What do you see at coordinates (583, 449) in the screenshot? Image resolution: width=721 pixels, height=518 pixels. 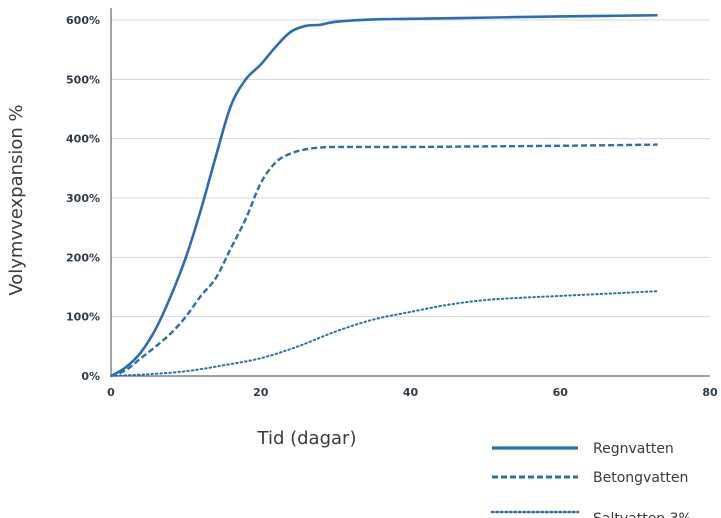 I see `legend-item-regnvatten: Regnvatten` at bounding box center [583, 449].